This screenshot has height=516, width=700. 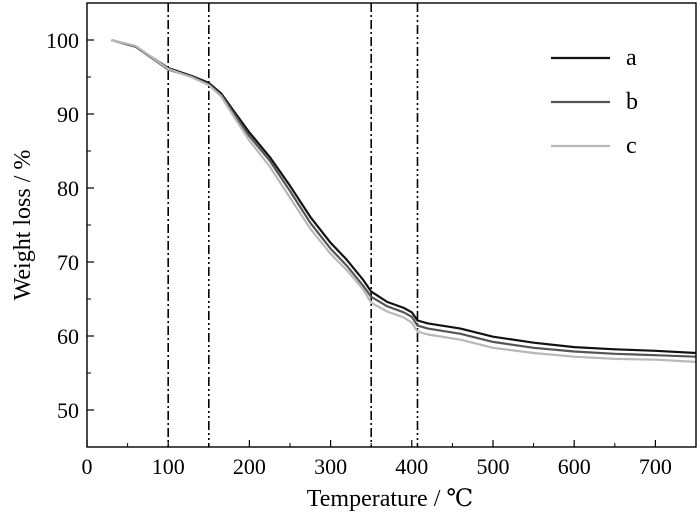 I want to click on x-tick-label: 200, so click(x=249, y=466).